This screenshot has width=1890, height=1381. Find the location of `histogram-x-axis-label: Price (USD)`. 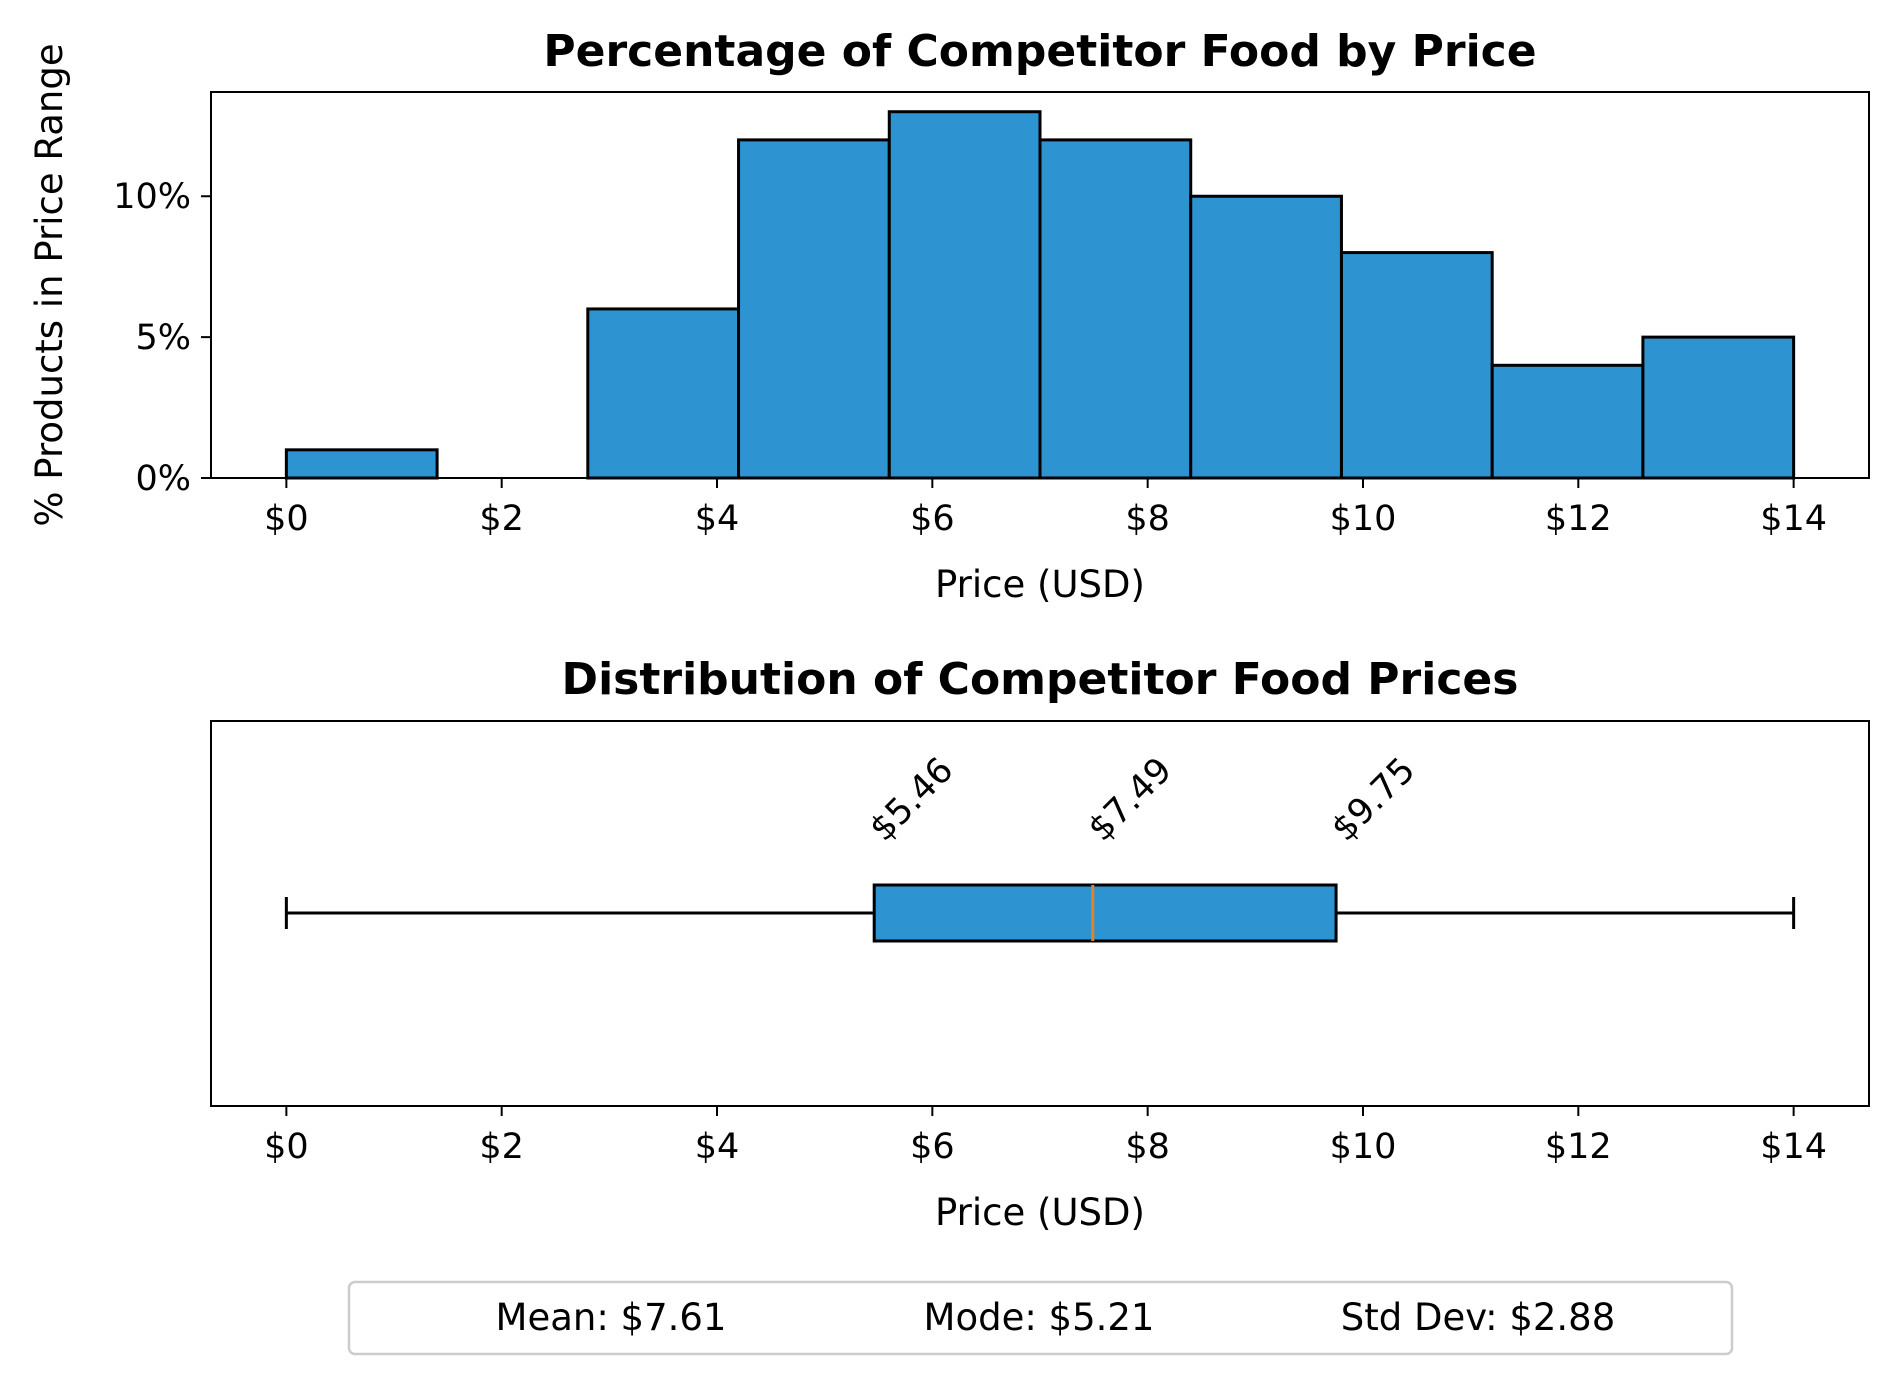

histogram-x-axis-label: Price (USD) is located at coordinates (1040, 584).